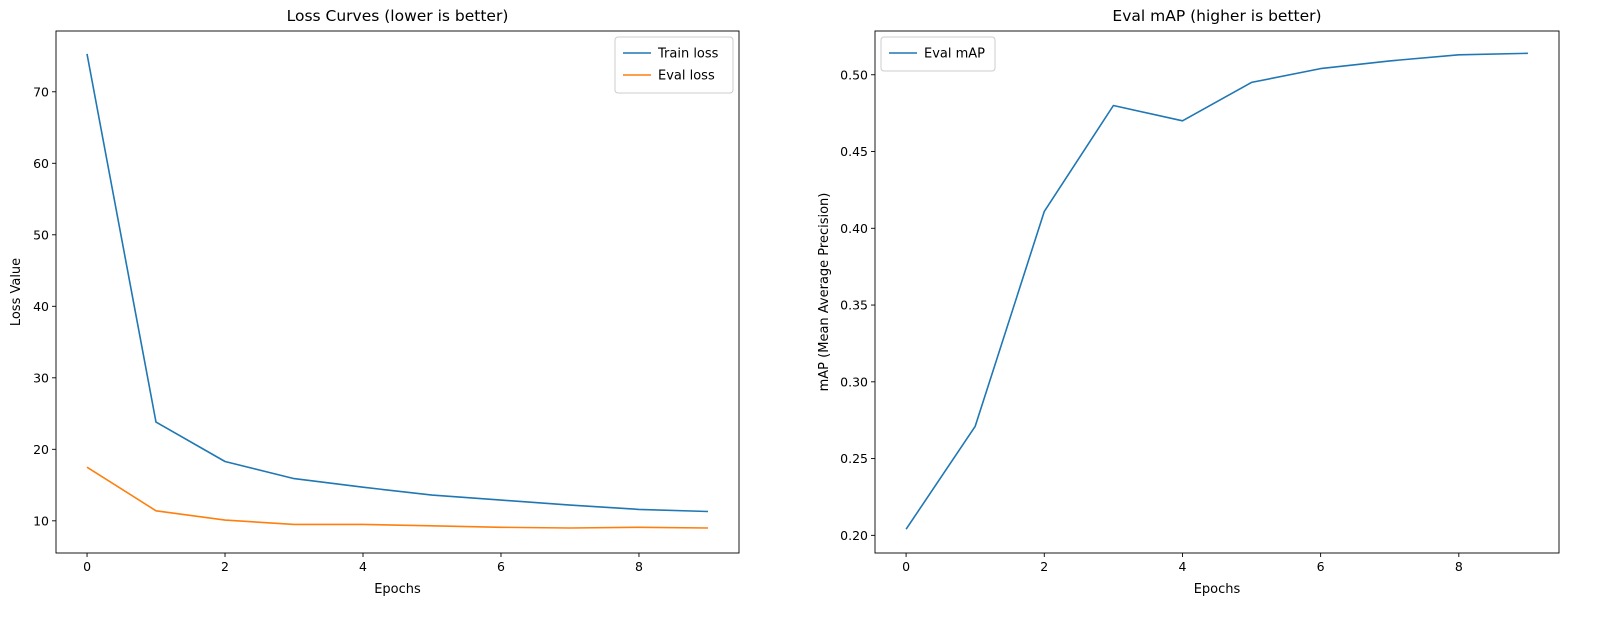  I want to click on y-tick-label: 60, so click(41, 163).